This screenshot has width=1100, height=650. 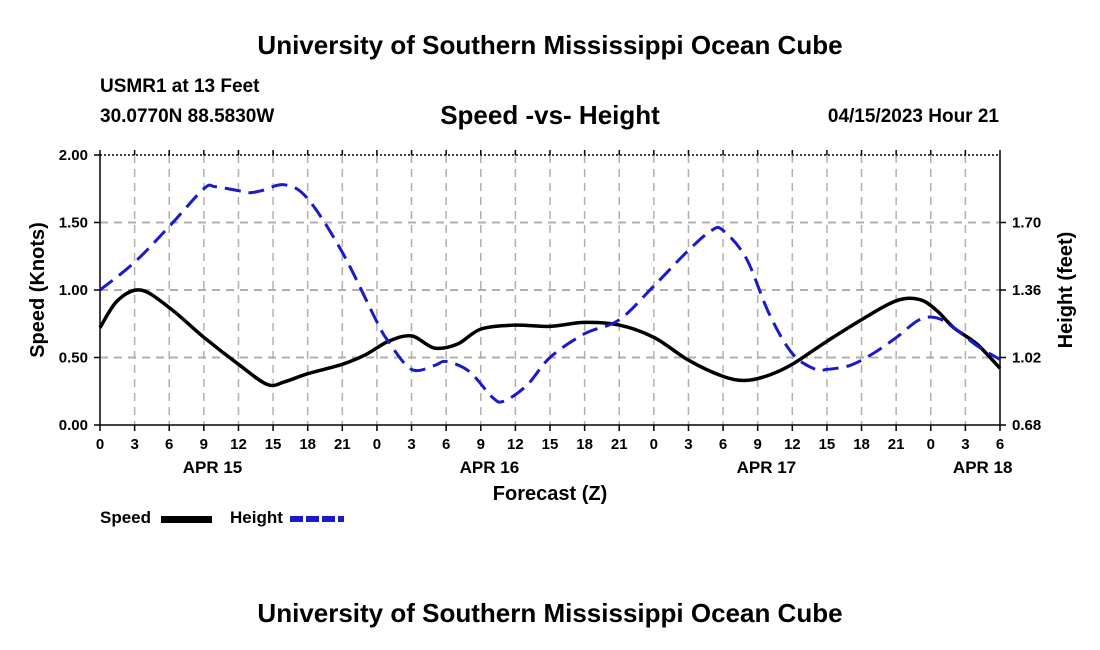 I want to click on station-label: USMR1 at 13 Feet, so click(x=180, y=86).